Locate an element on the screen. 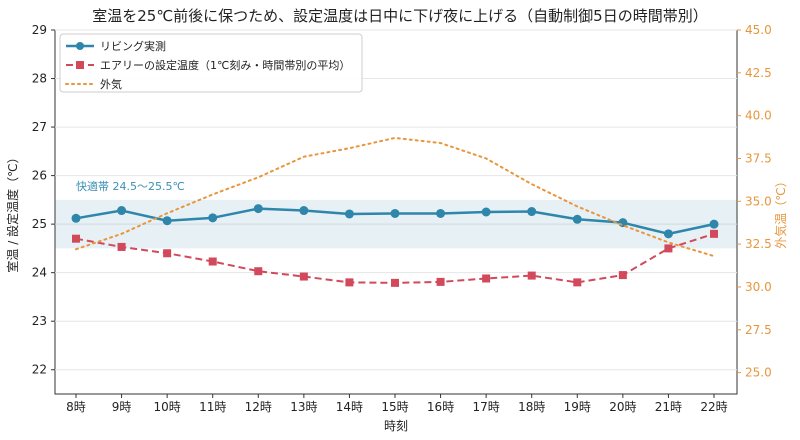 This screenshot has height=440, width=800. x-tick-label: 10時 is located at coordinates (167, 407).